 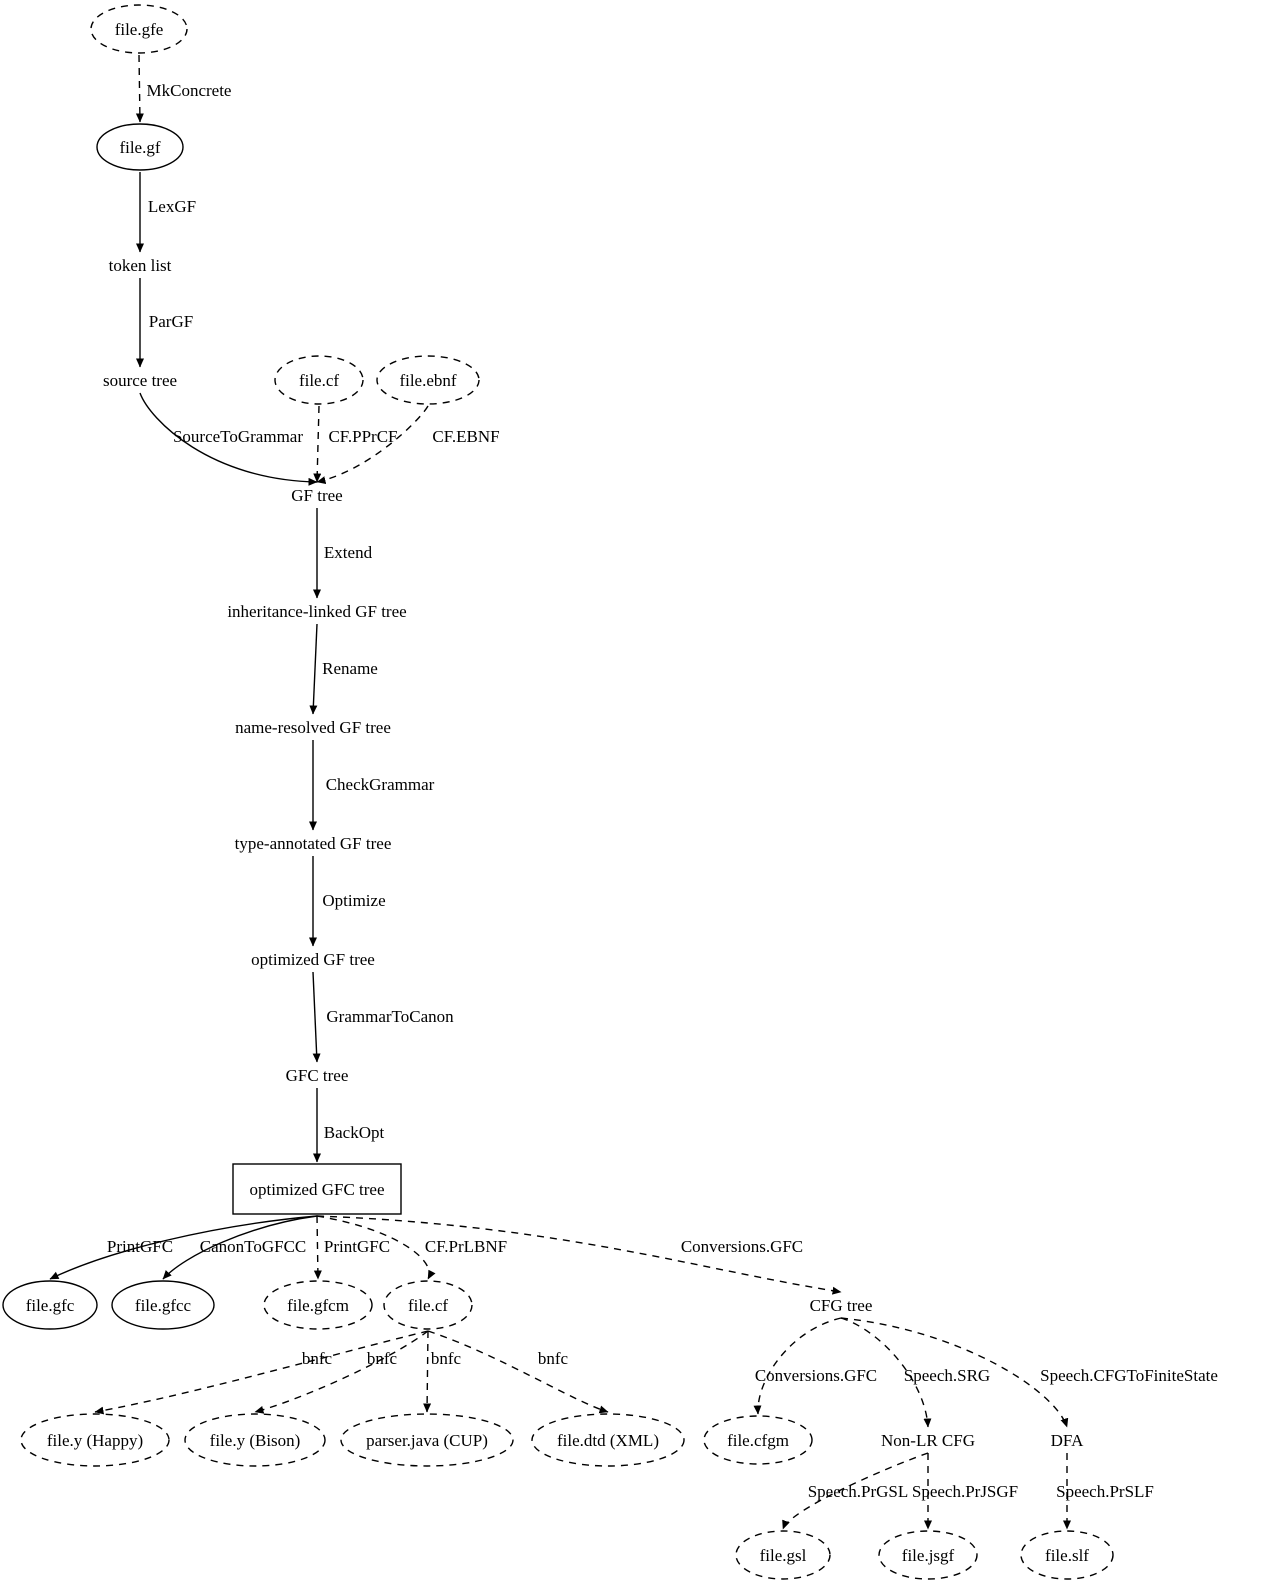 I want to click on node-label-gfc_tree: GFC tree, so click(x=317, y=1075).